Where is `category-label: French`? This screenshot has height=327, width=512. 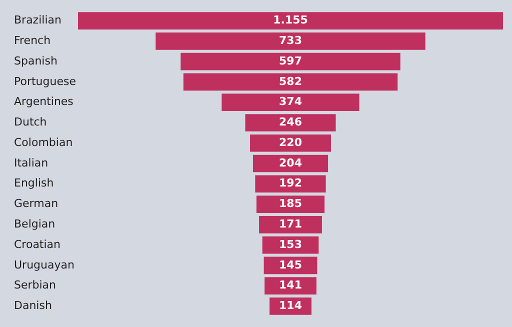
category-label: French is located at coordinates (32, 41).